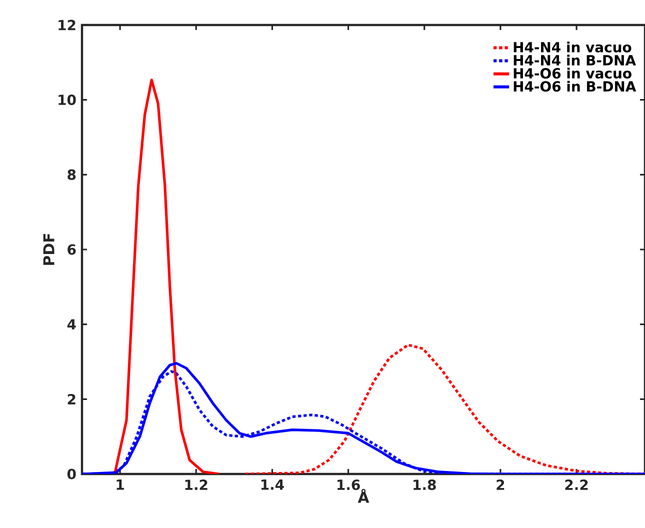 This screenshot has width=645, height=528. I want to click on y-tick-label: 8, so click(72, 174).